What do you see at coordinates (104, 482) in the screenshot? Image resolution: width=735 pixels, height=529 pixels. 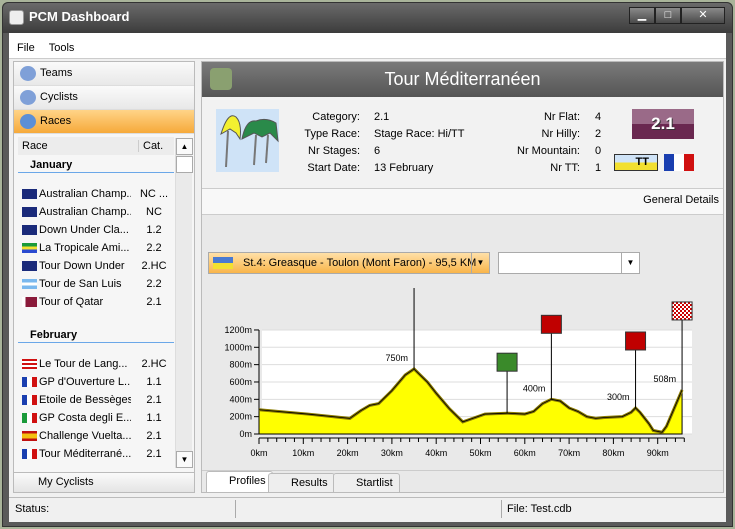 I see `nav-my-cyclists: My Cyclists` at bounding box center [104, 482].